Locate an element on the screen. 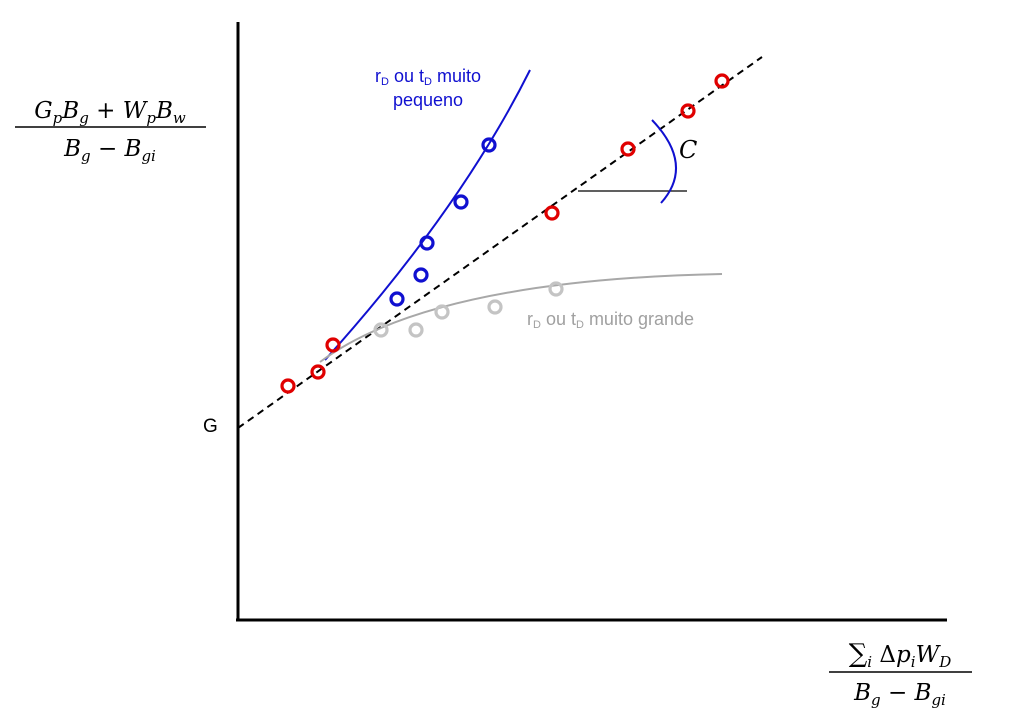  x-axis-label-numerator: ∑i ΔpiWD is located at coordinates (900, 655).